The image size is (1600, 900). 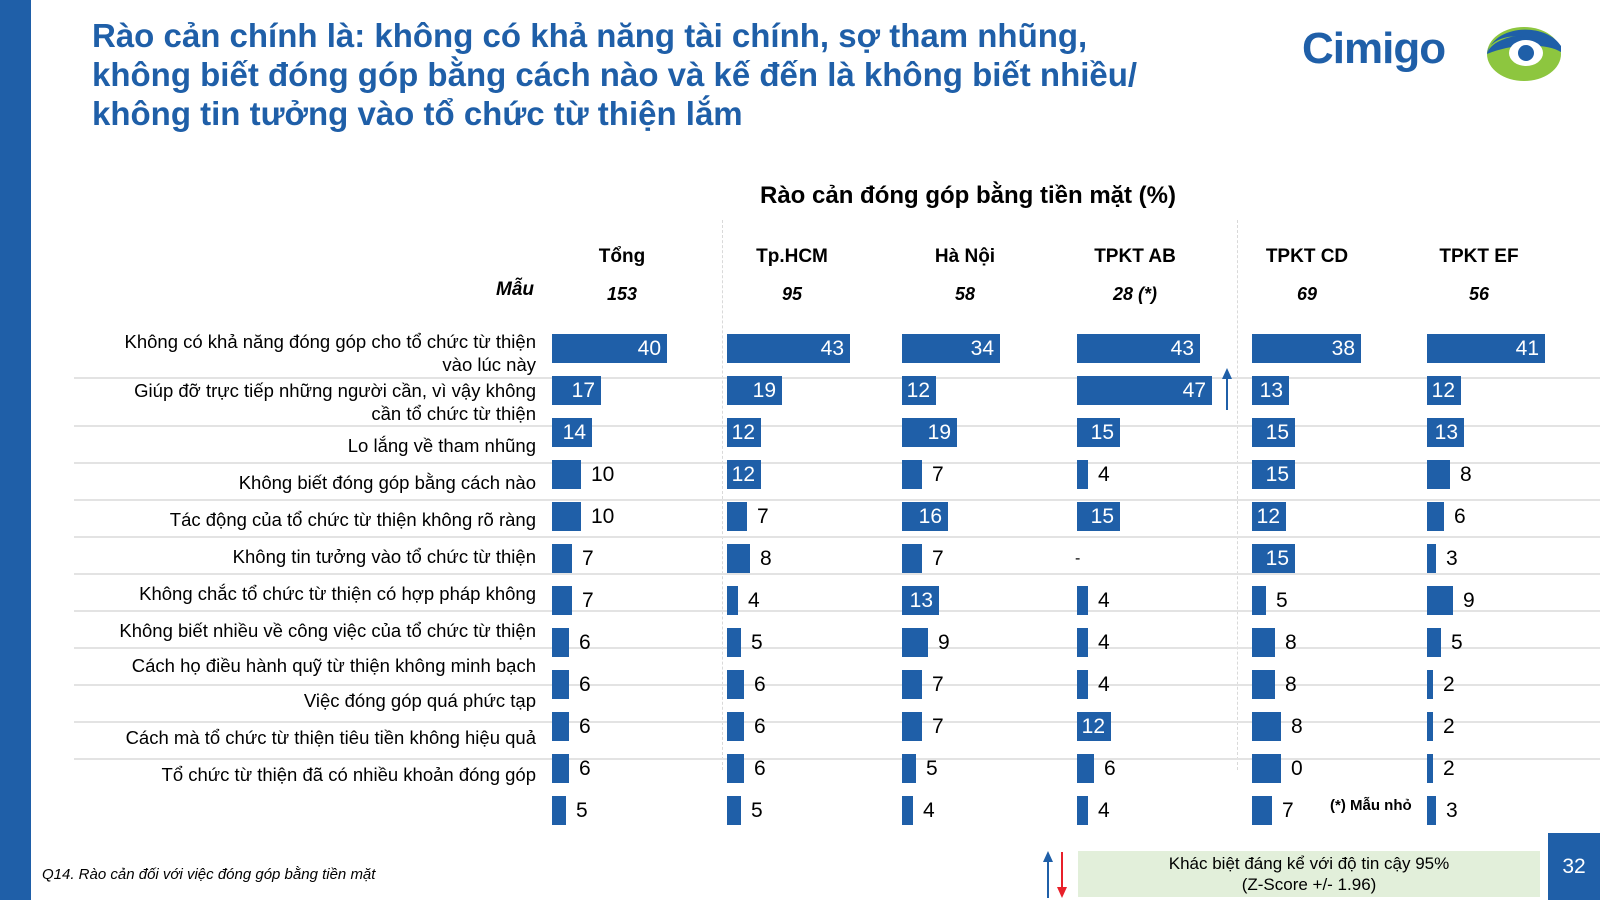 What do you see at coordinates (305, 556) in the screenshot?
I see `category-label: Không tin tưởng vào tổ chức từ thiện` at bounding box center [305, 556].